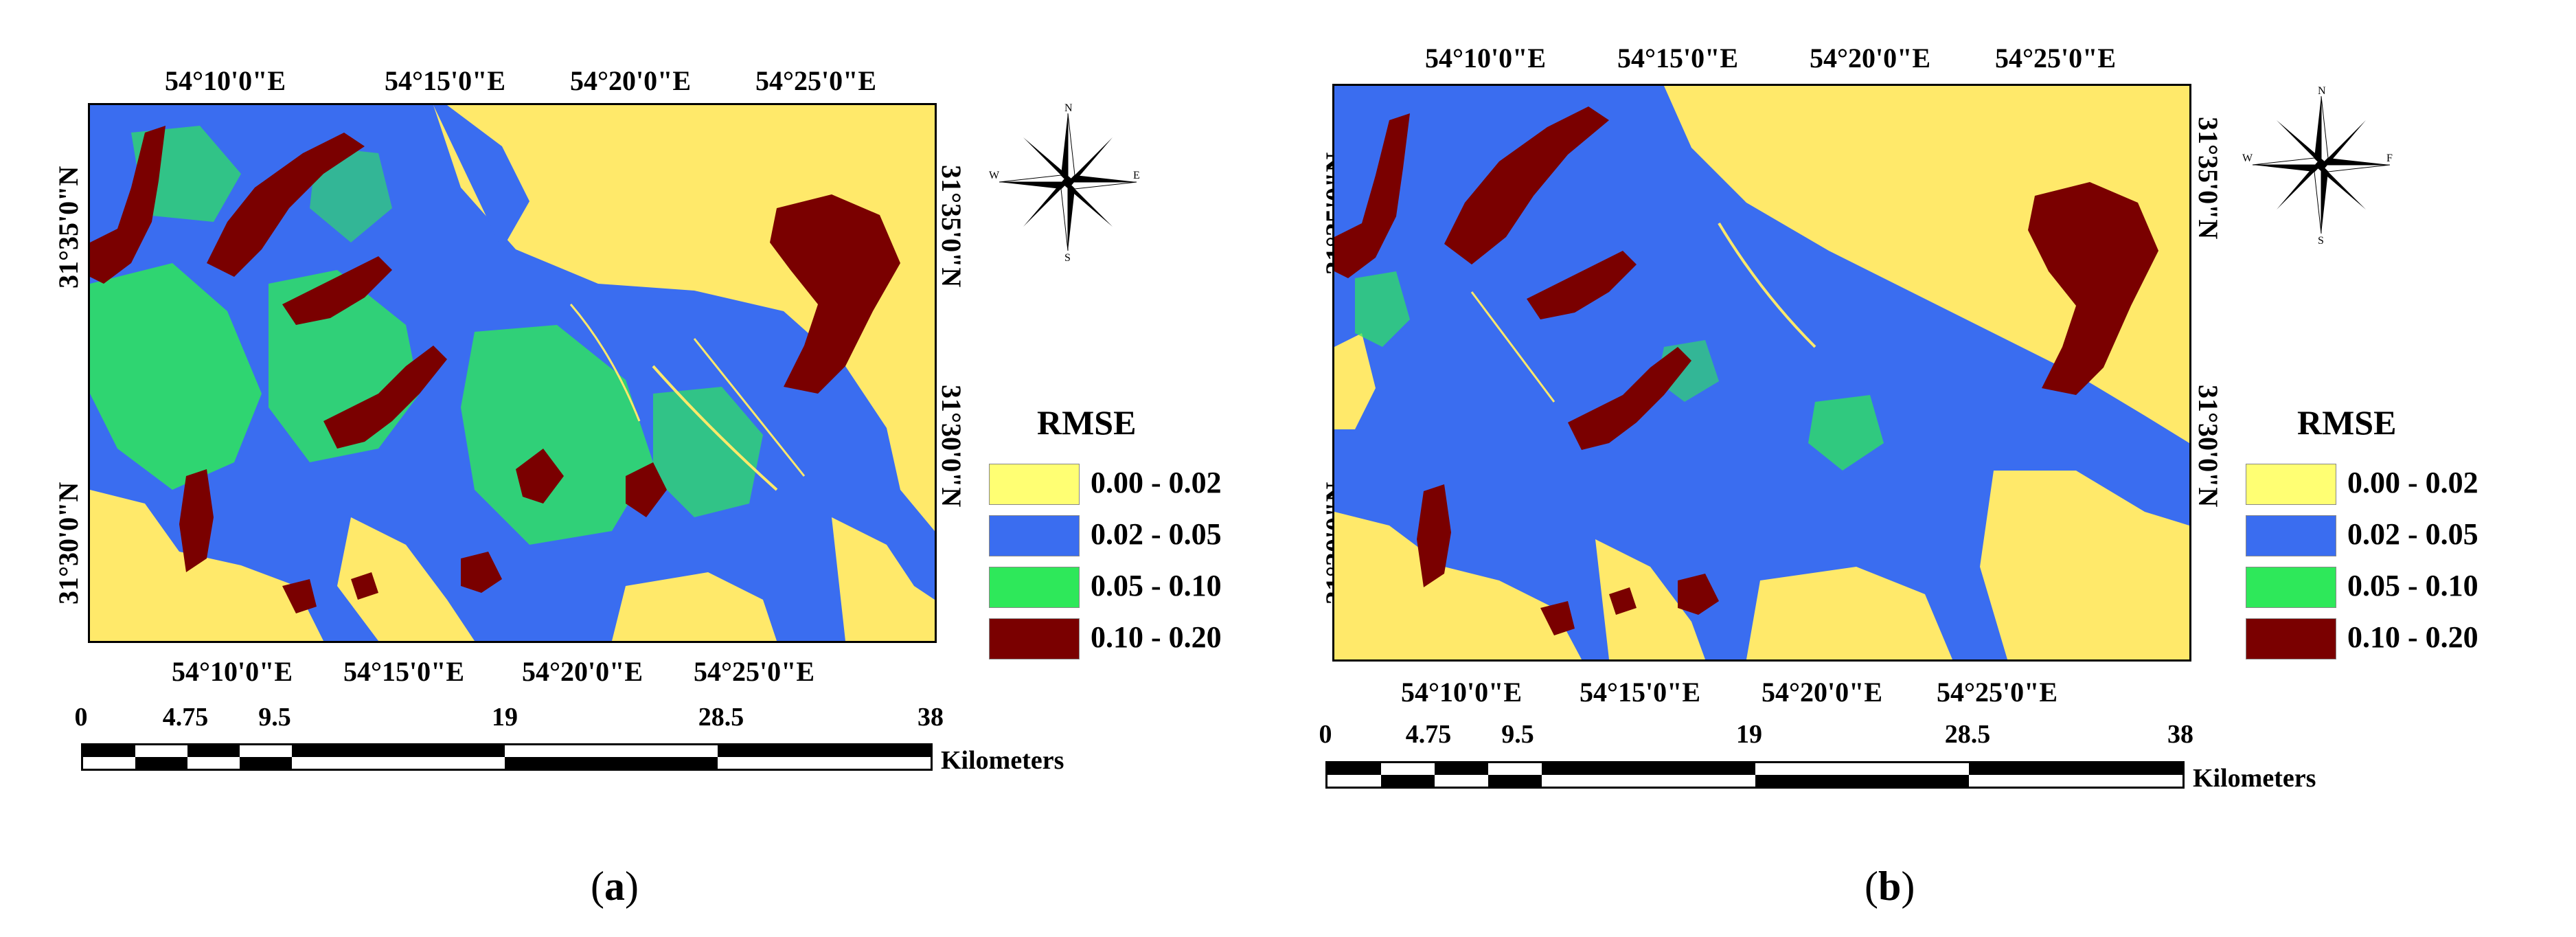  I want to click on compass-rose-icon: N S E W, so click(1064, 182).